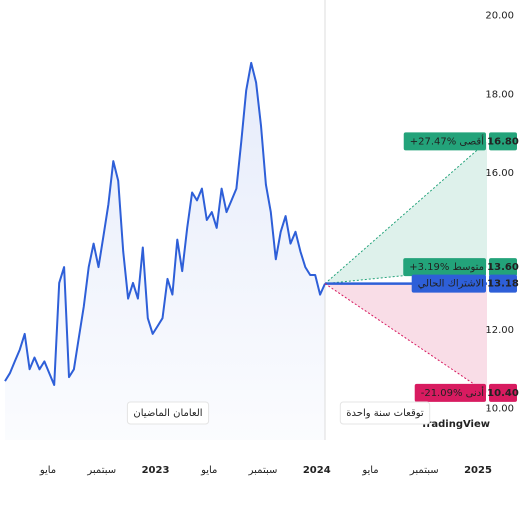  What do you see at coordinates (478, 470) in the screenshot?
I see `x-tick-label: 2025` at bounding box center [478, 470].